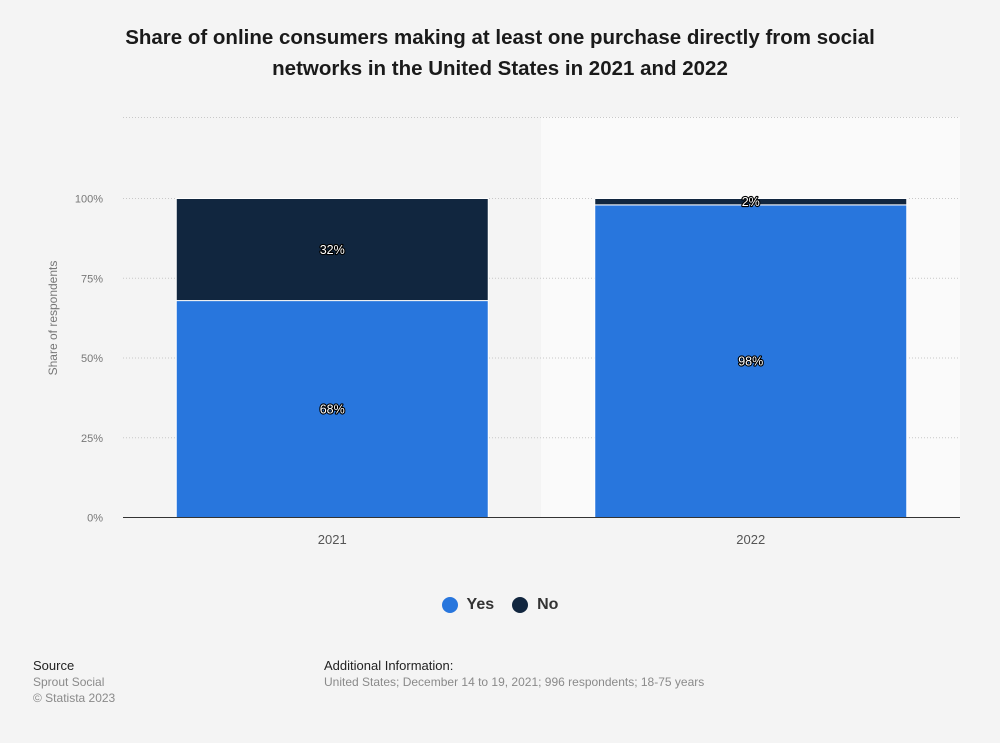  I want to click on data-label-yes-2022: 98%, so click(750, 362).